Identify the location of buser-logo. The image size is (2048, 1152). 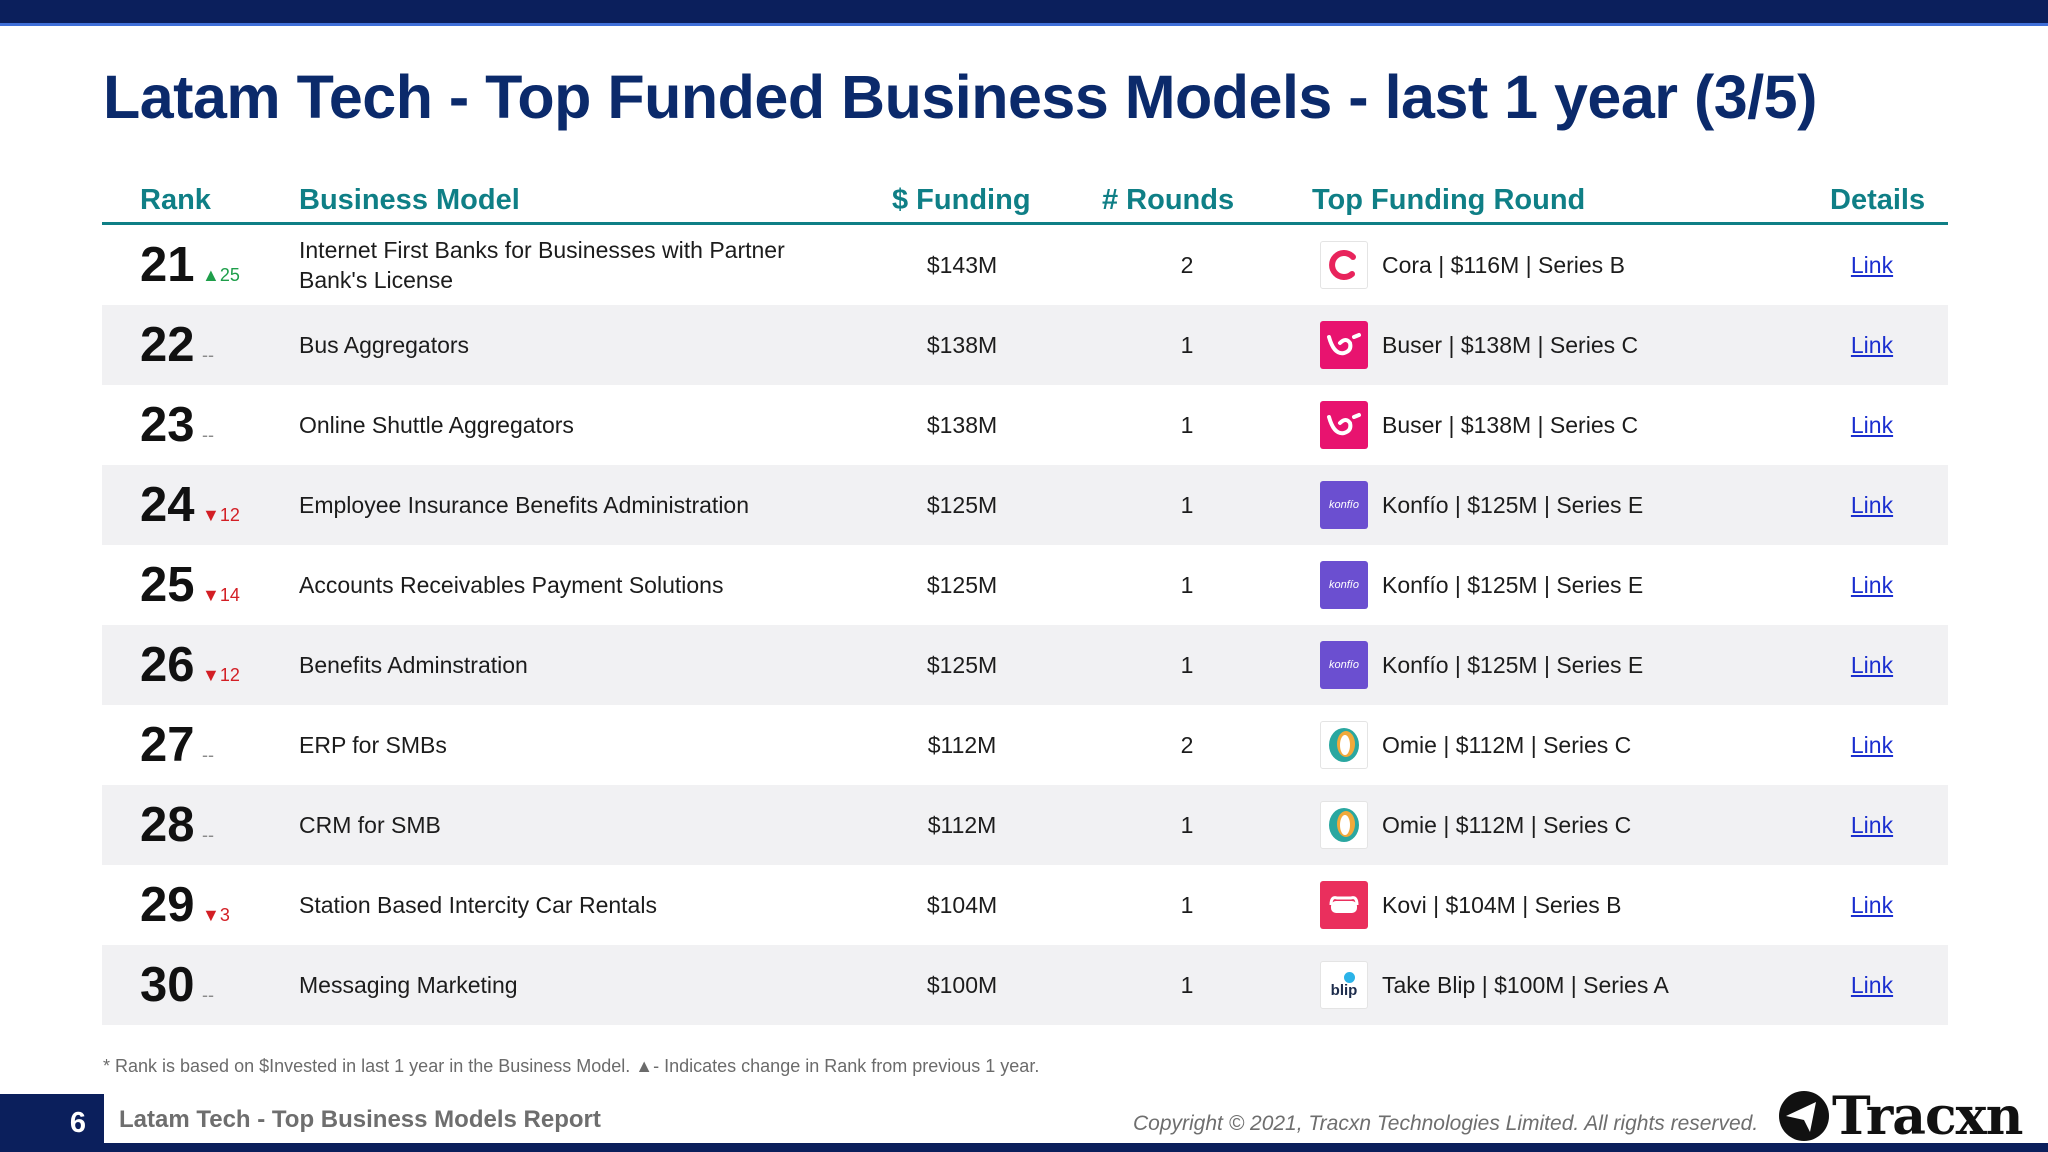
(1344, 345).